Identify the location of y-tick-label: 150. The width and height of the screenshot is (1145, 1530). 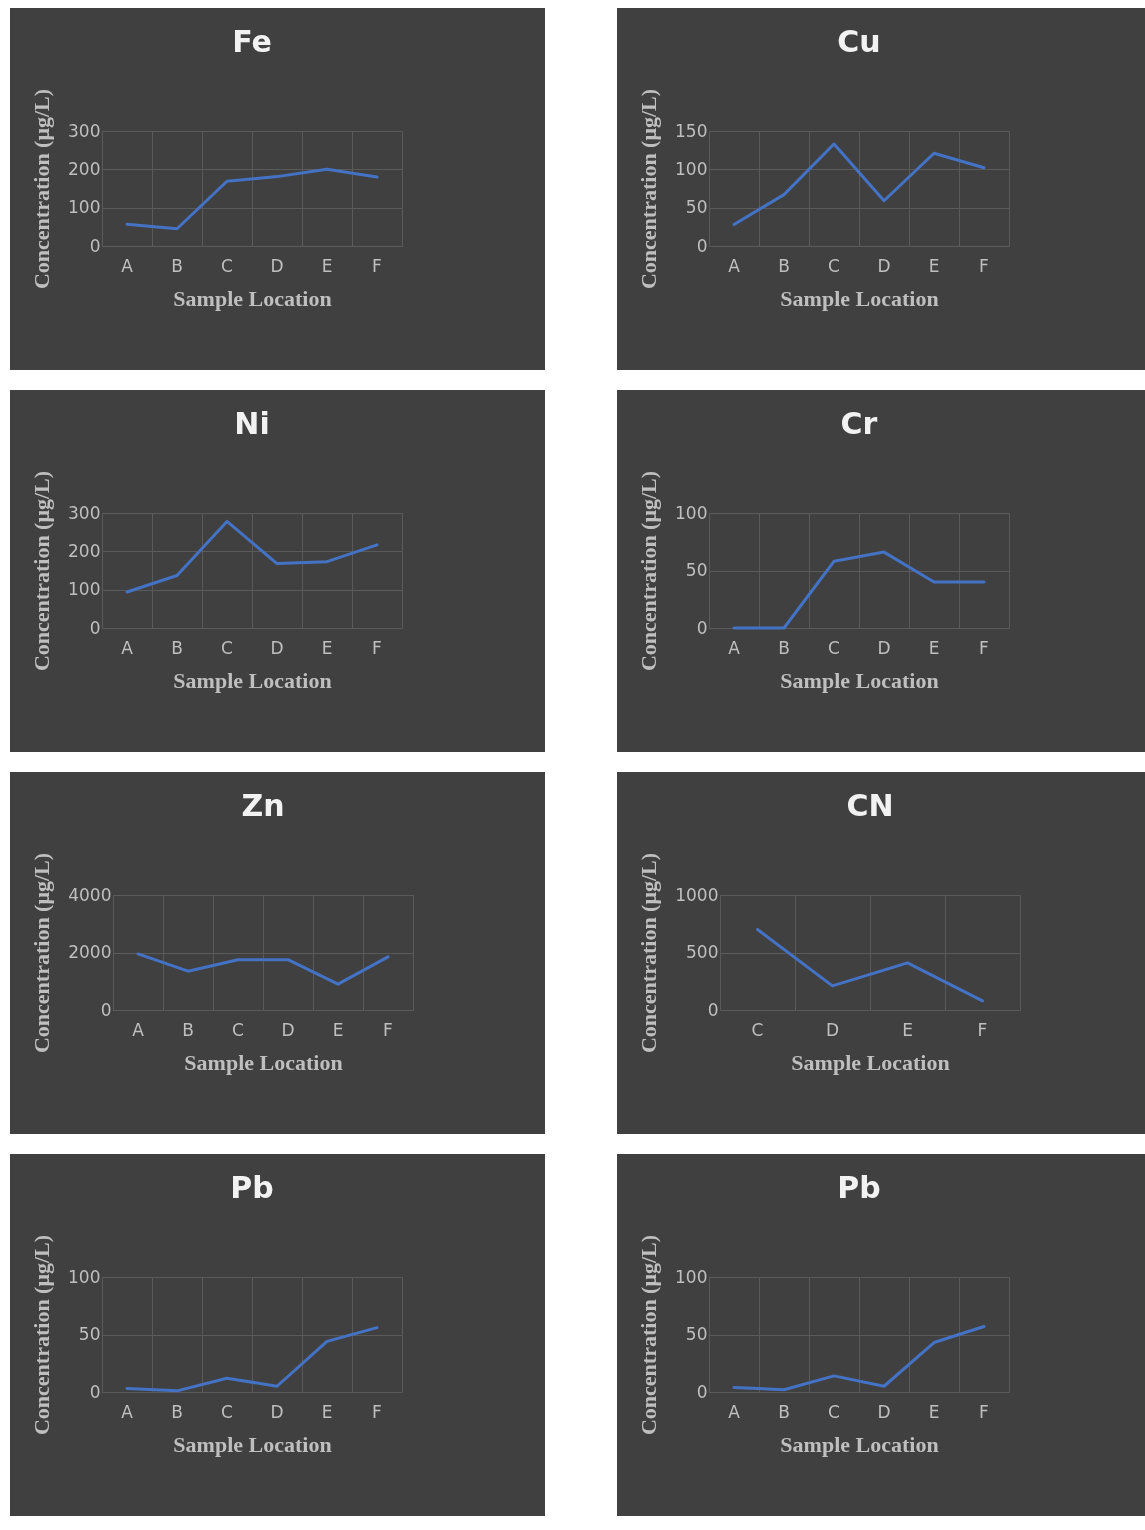
(691, 130).